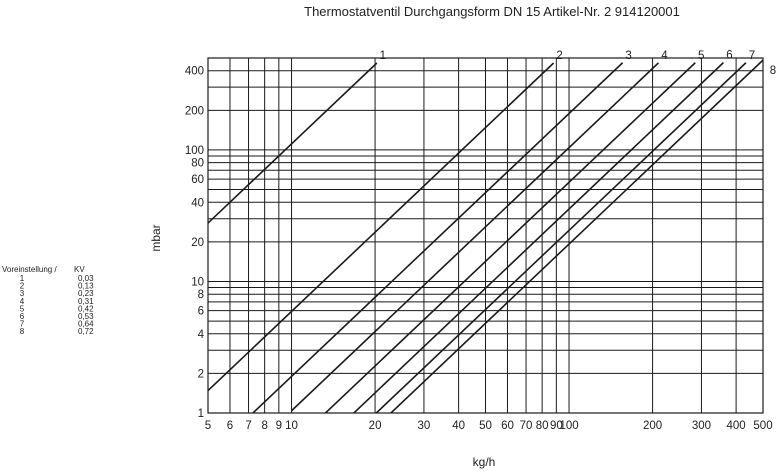 This screenshot has width=780, height=473. I want to click on legend-header-kv: KV, so click(79, 269).